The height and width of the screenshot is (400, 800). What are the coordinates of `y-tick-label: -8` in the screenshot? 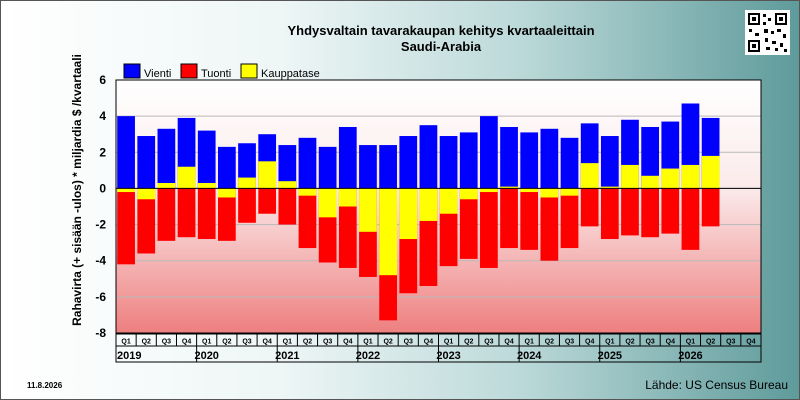 It's located at (100, 333).